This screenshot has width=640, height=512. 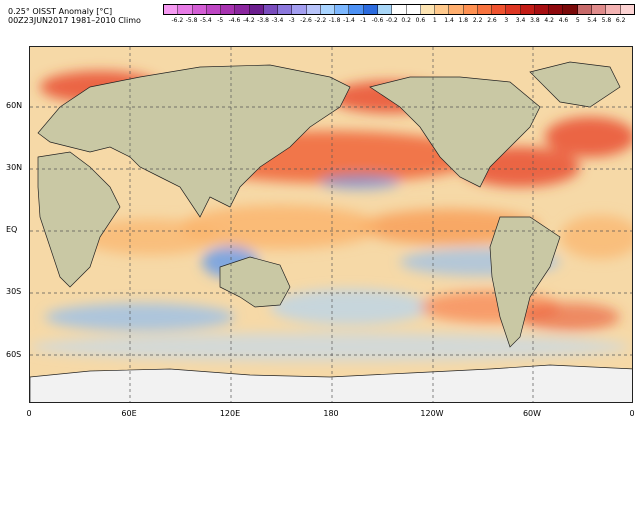 What do you see at coordinates (320, 20) in the screenshot?
I see `colorbar-tick-label: -2.2` at bounding box center [320, 20].